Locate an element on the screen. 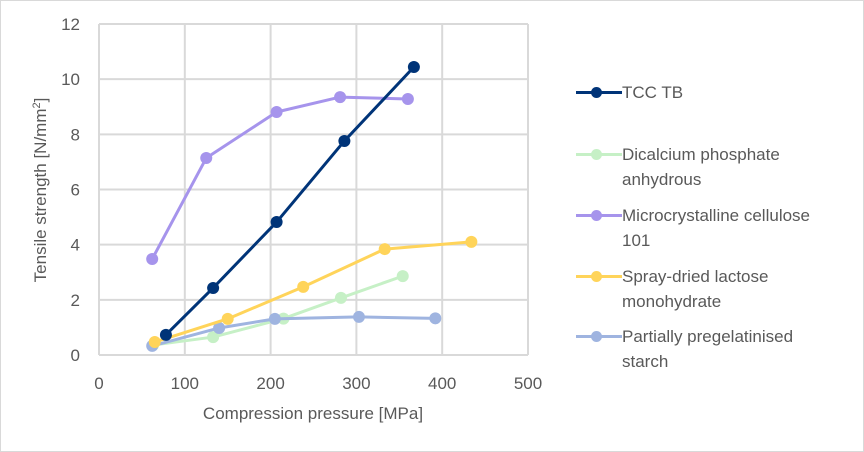  legend-label-line: Partially pregelatinised is located at coordinates (708, 336).